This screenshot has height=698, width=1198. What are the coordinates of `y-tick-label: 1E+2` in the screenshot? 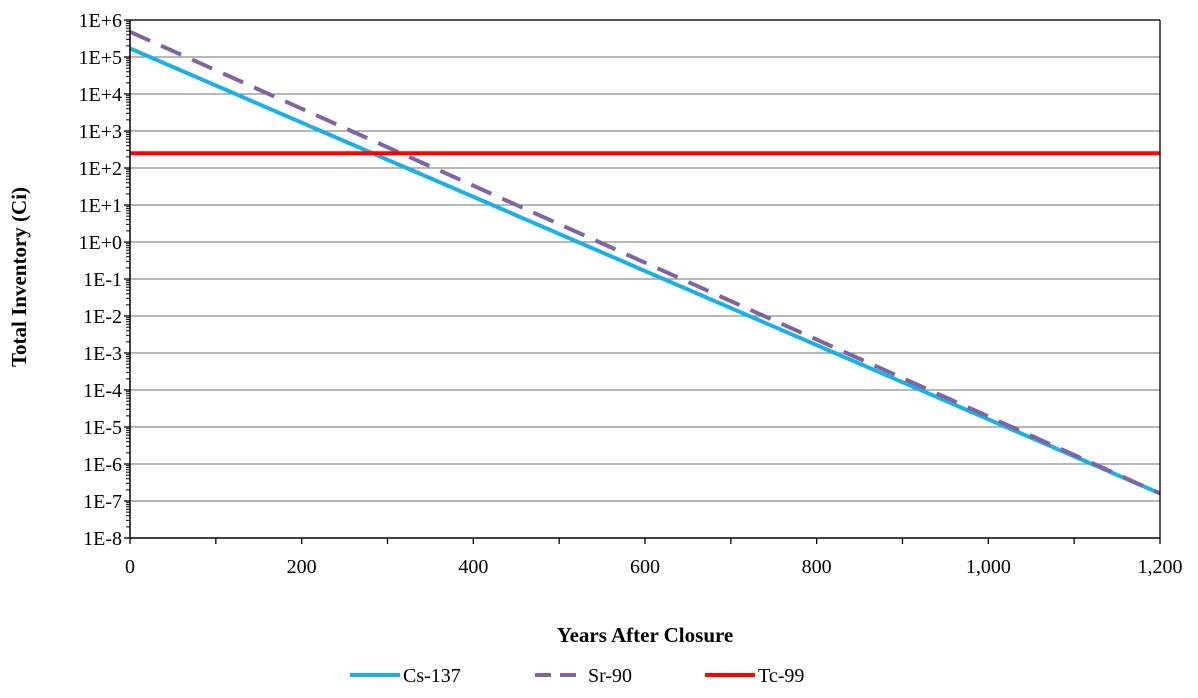 It's located at (101, 169).